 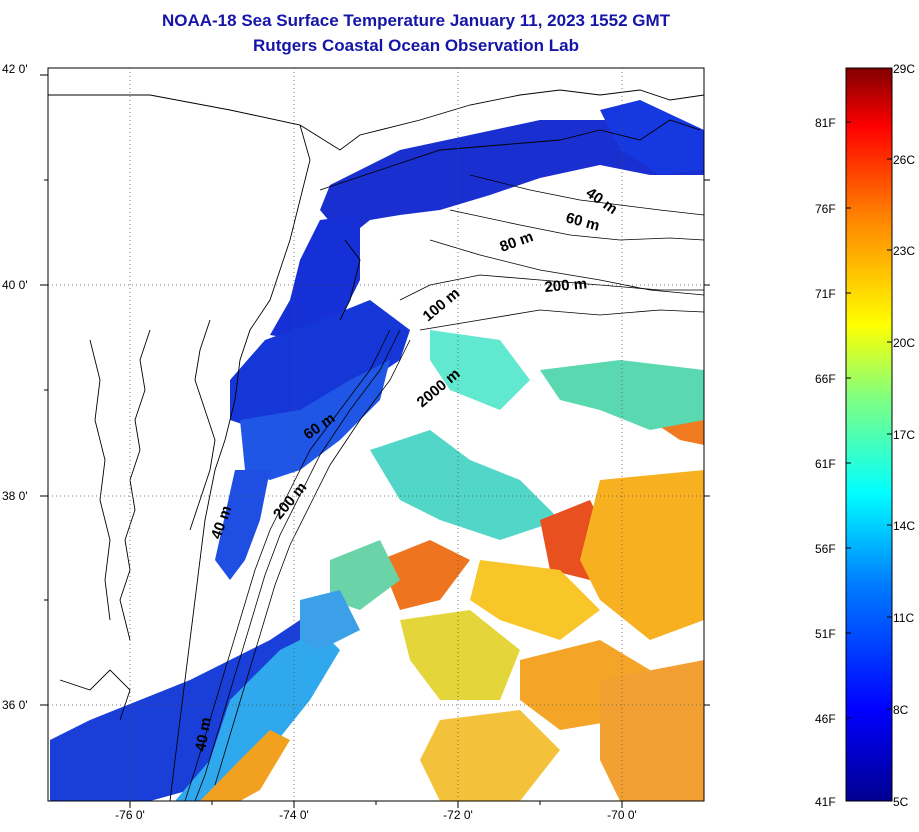 What do you see at coordinates (566, 285) in the screenshot?
I see `isobath-label: 200 m` at bounding box center [566, 285].